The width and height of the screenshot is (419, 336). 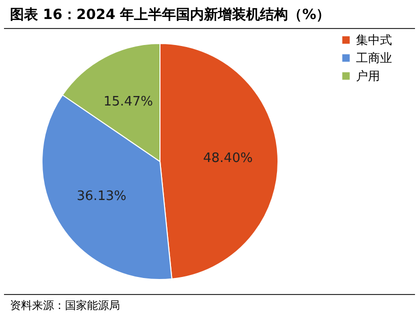 I want to click on legend-label: 户用, so click(x=368, y=76).